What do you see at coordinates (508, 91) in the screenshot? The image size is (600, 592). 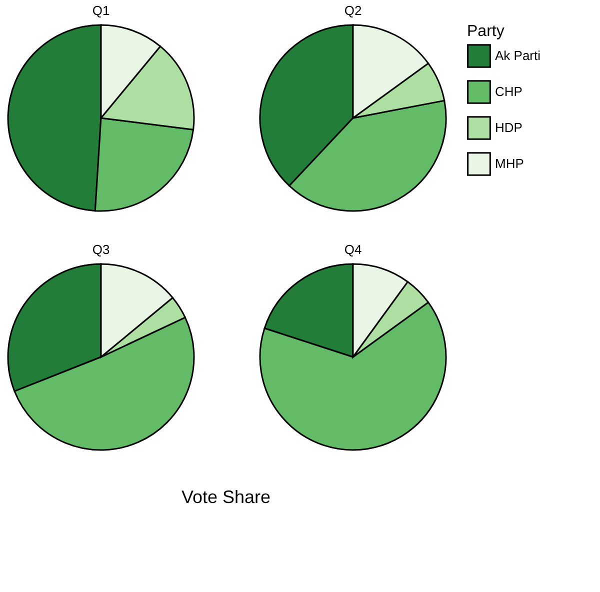 I see `legend-label: CHP` at bounding box center [508, 91].